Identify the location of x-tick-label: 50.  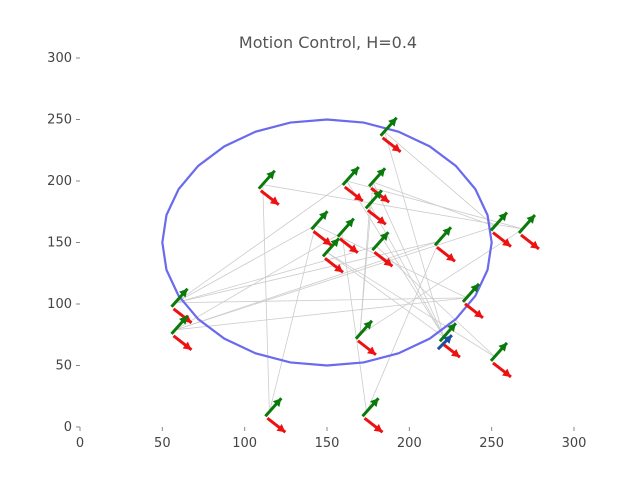
(162, 443).